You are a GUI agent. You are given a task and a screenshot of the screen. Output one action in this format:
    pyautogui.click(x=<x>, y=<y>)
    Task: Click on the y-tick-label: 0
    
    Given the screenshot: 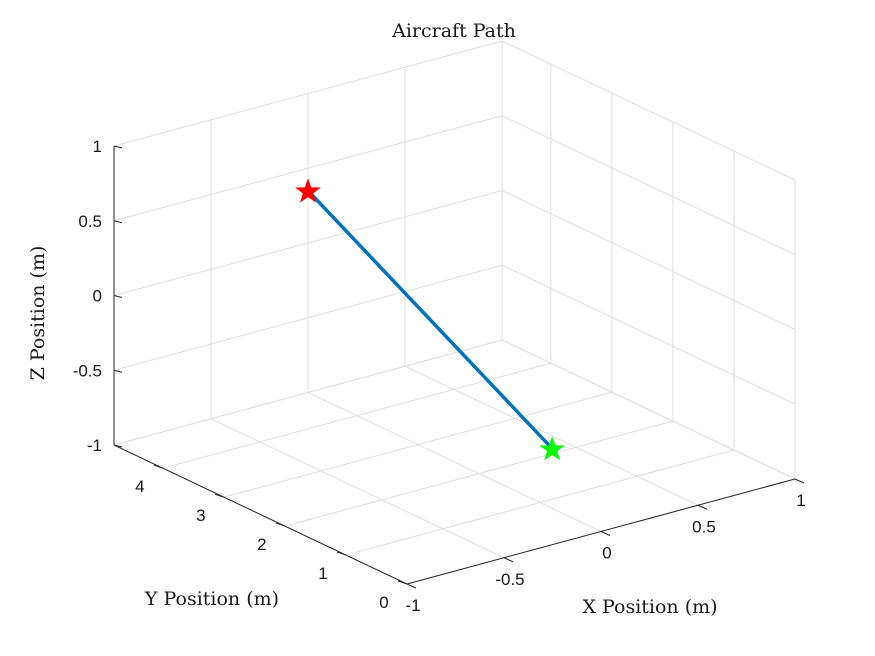 What is the action you would take?
    pyautogui.click(x=383, y=602)
    